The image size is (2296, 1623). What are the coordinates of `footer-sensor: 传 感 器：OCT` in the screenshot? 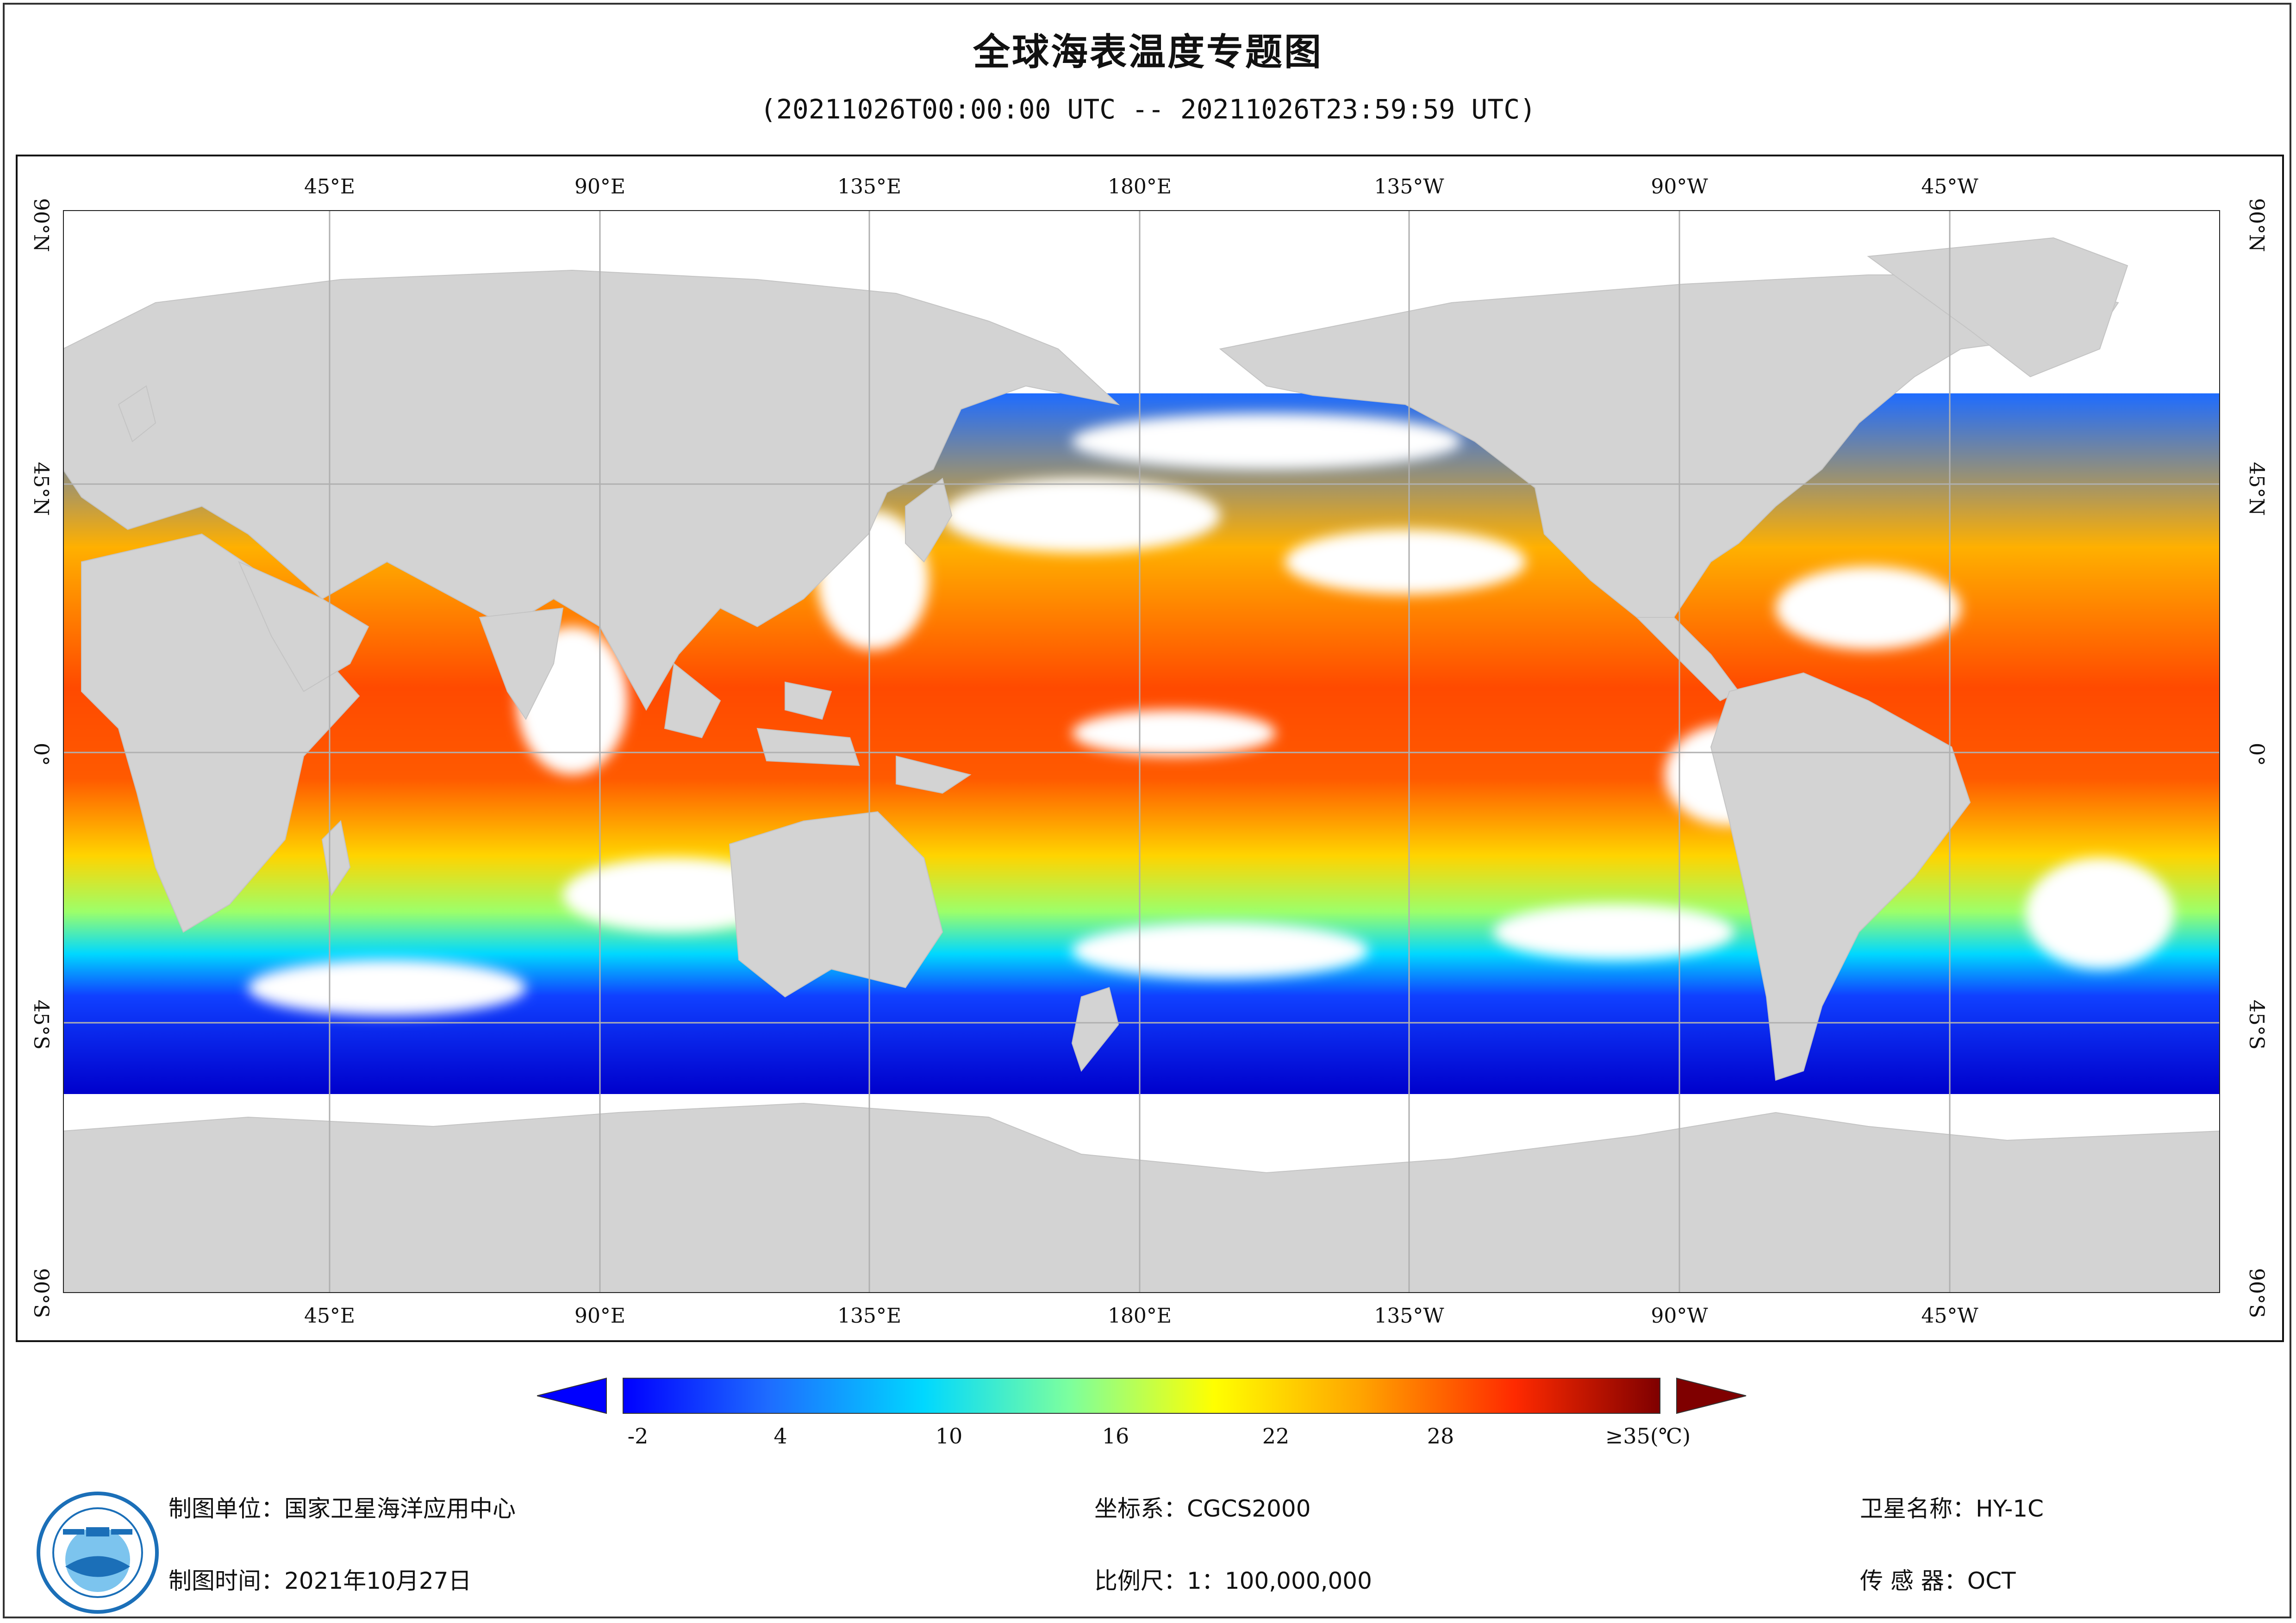 It's located at (1938, 1580).